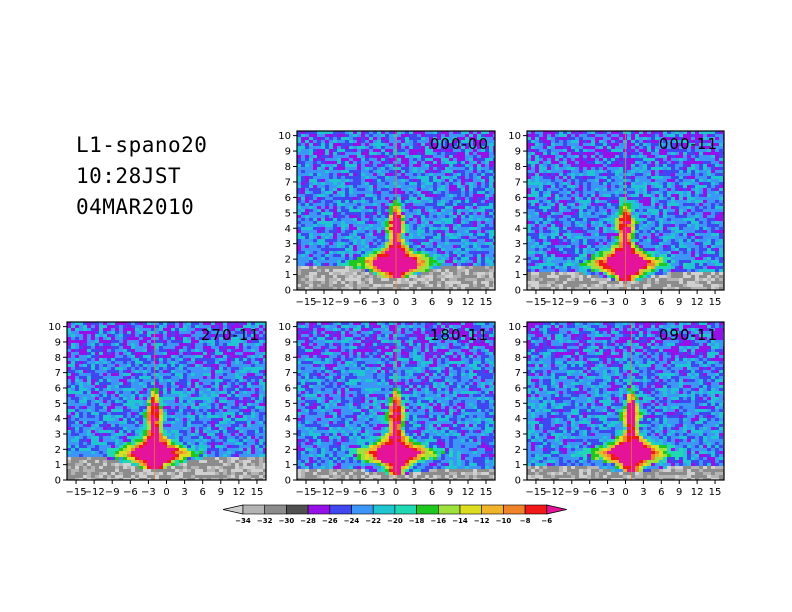 Image resolution: width=792 pixels, height=612 pixels. I want to click on colorbar-label: −28, so click(308, 521).